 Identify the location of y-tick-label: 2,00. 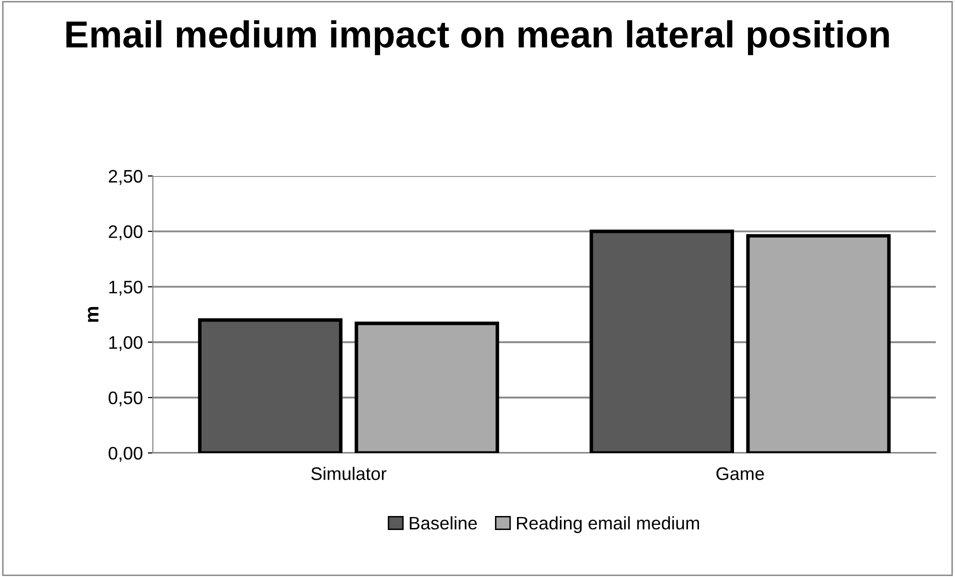
(125, 232).